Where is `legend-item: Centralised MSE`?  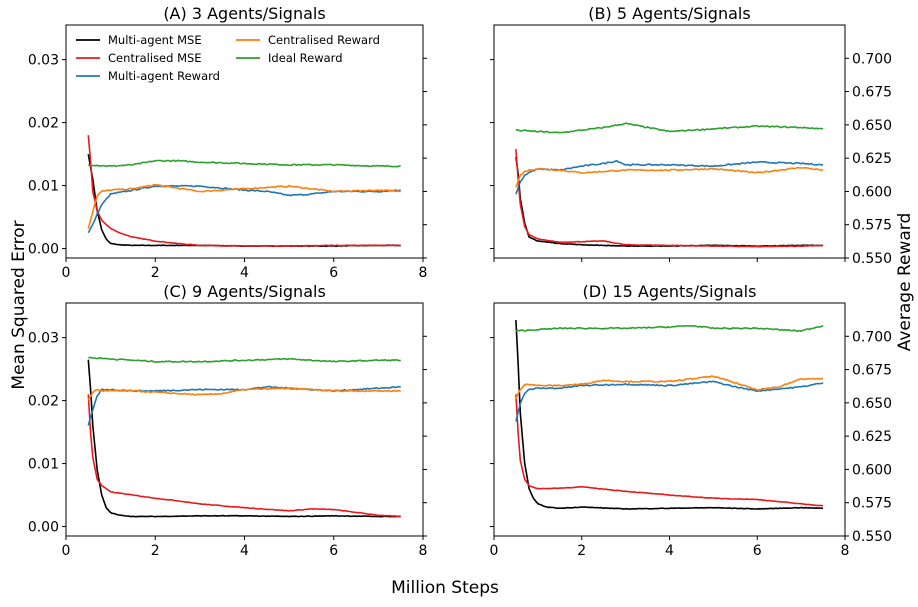 legend-item: Centralised MSE is located at coordinates (139, 58).